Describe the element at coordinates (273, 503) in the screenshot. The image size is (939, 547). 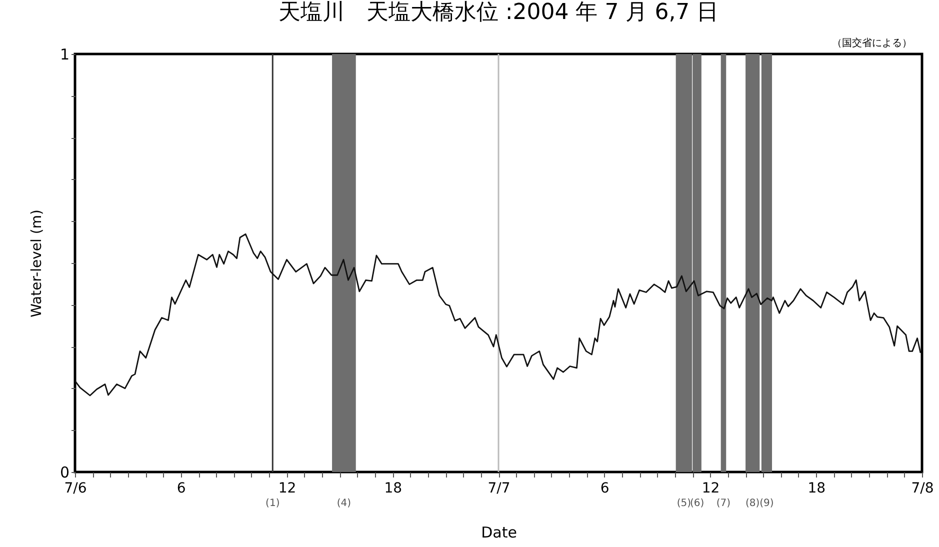
I see `ref-line-label: (1)` at that location.